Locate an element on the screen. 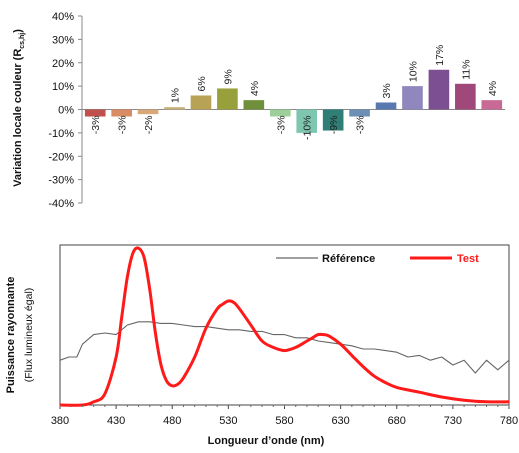 The image size is (519, 453). x-ticks: 380 430 480 530 580 630 680 730 780 is located at coordinates (284, 416).